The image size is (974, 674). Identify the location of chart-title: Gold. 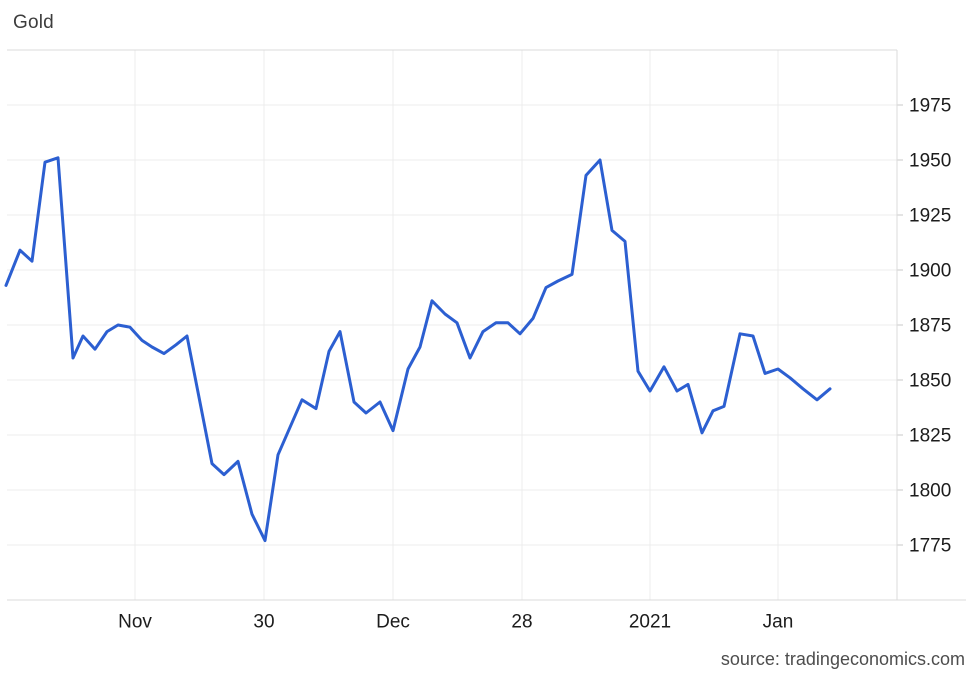
(33, 22).